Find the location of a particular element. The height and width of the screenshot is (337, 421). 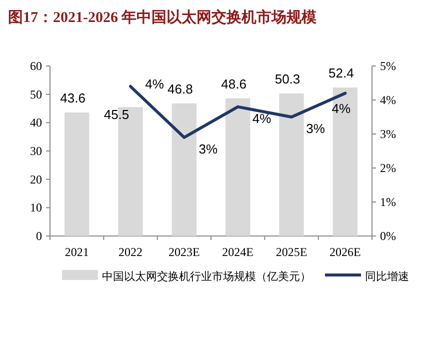

x-tick-label: 2026E is located at coordinates (345, 252).